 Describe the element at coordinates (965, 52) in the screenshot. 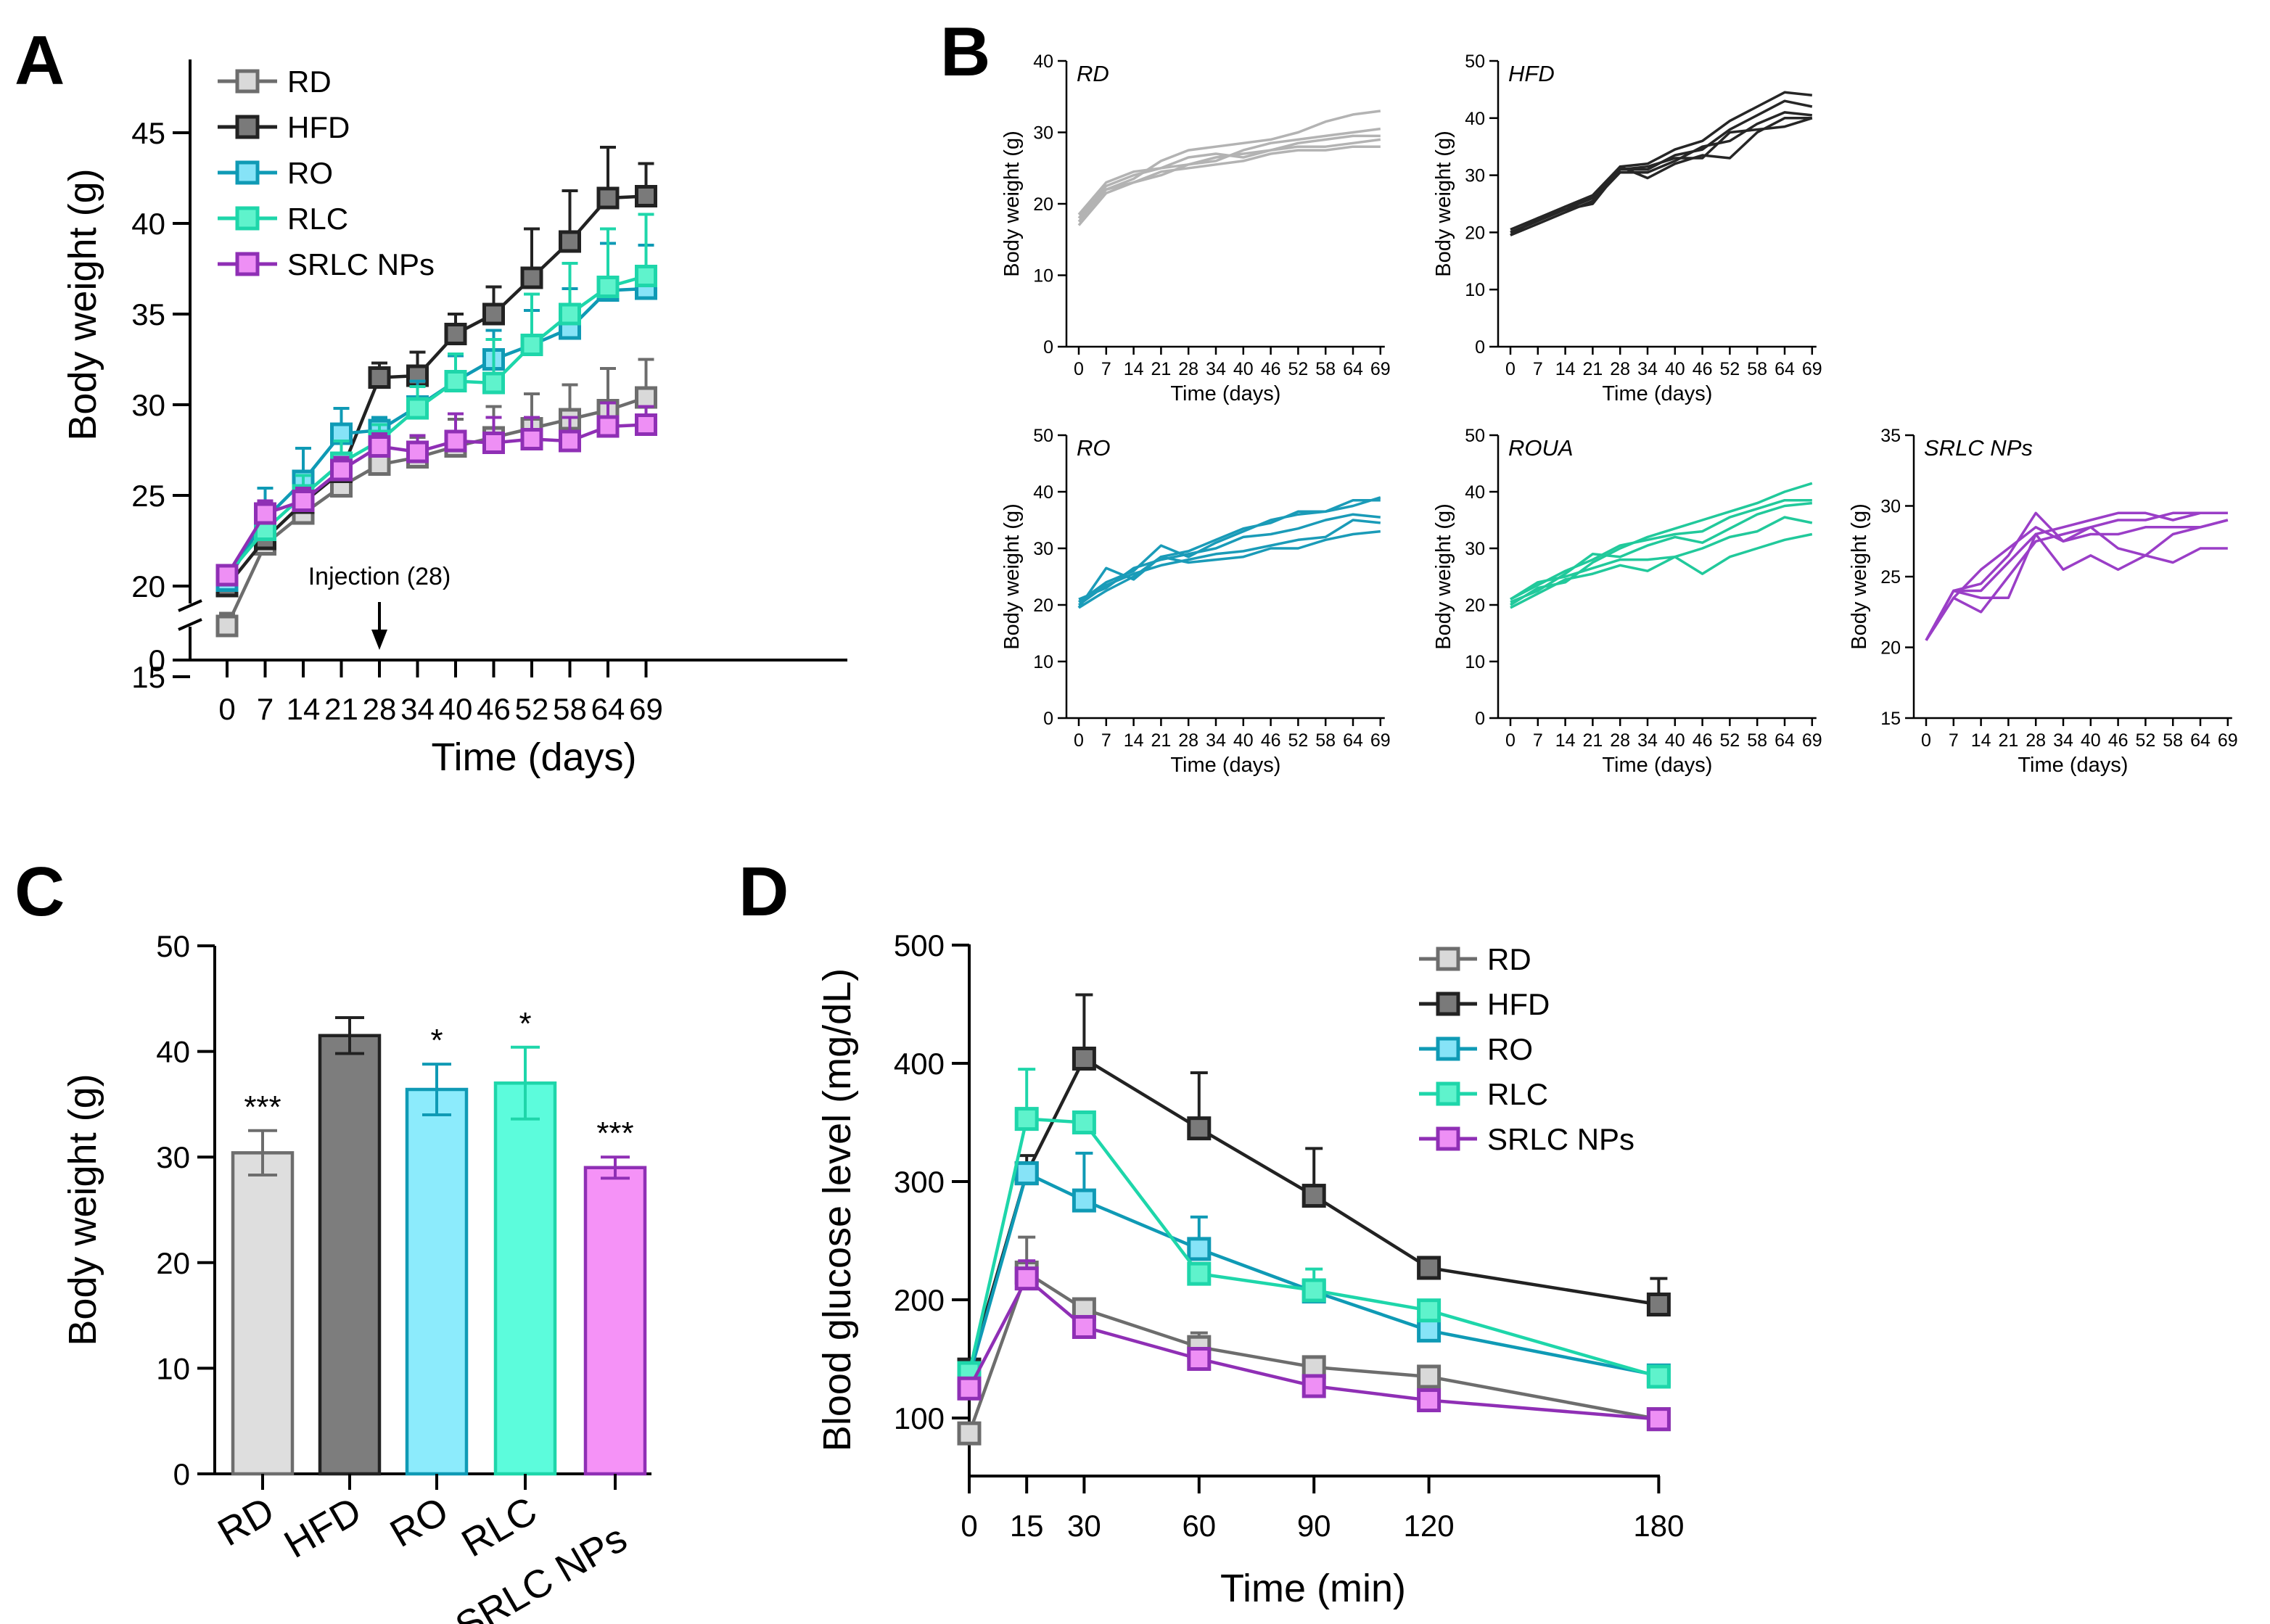

I see `panel-label-b: B` at that location.